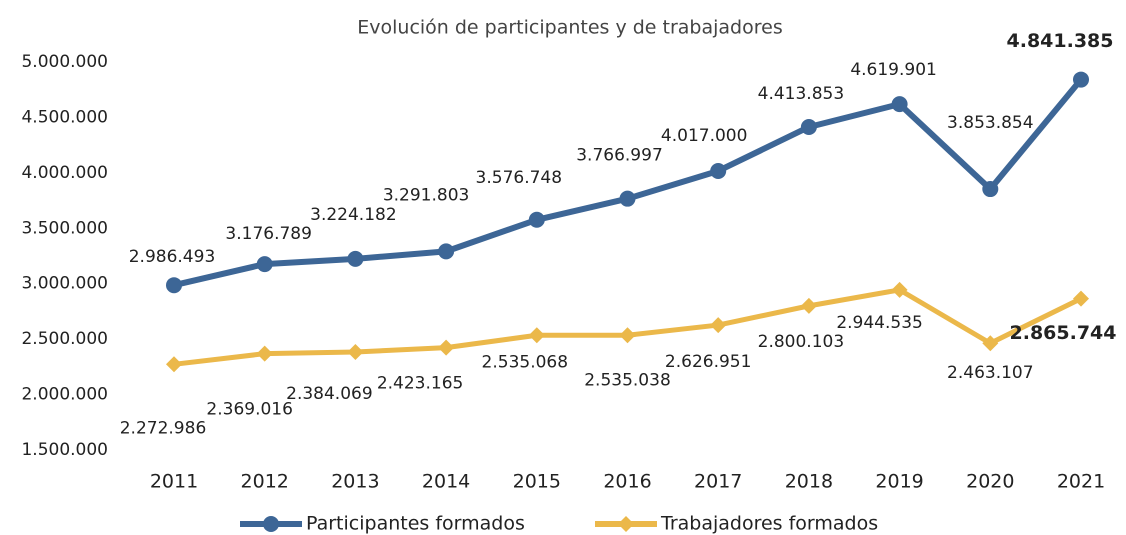 The image size is (1126, 535). What do you see at coordinates (809, 482) in the screenshot?
I see `x-tick-label: 2018` at bounding box center [809, 482].